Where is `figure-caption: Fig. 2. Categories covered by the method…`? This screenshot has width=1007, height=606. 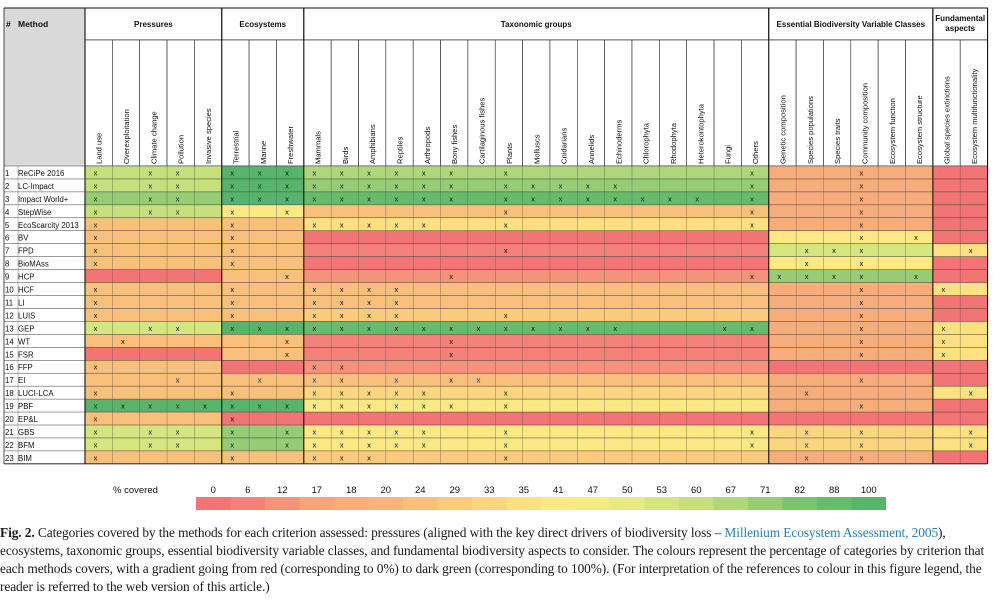 figure-caption: Fig. 2. Categories covered by the method… is located at coordinates (500, 560).